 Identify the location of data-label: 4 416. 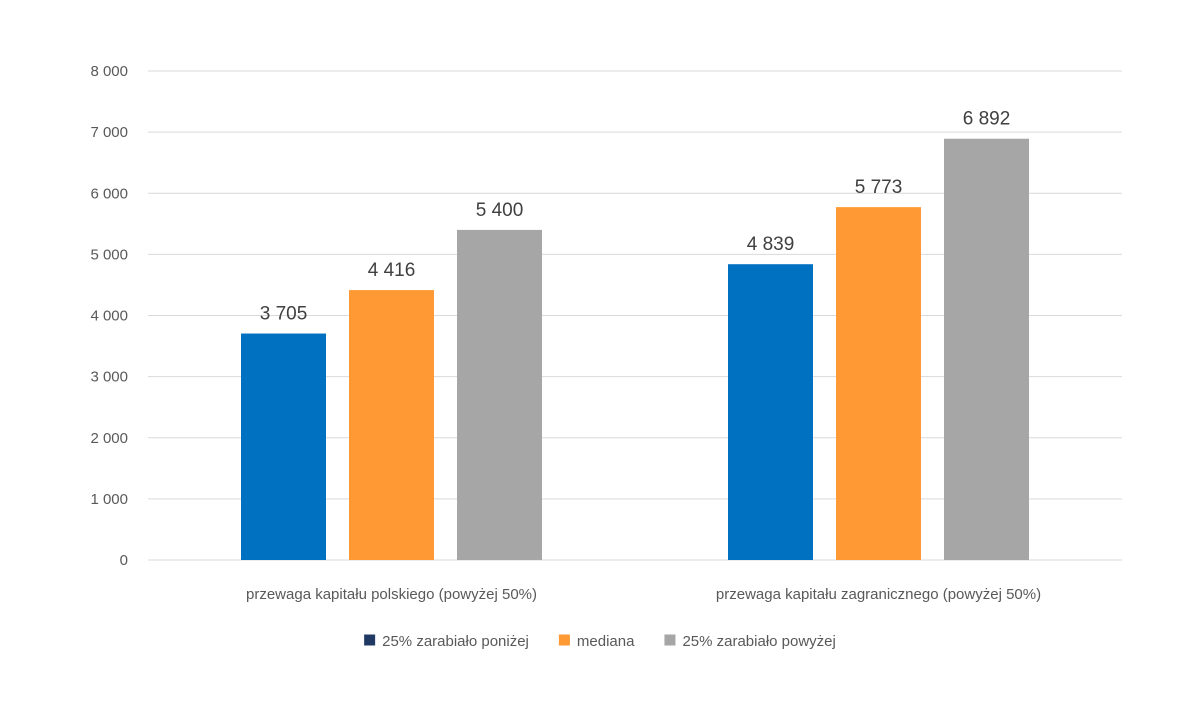
(392, 270).